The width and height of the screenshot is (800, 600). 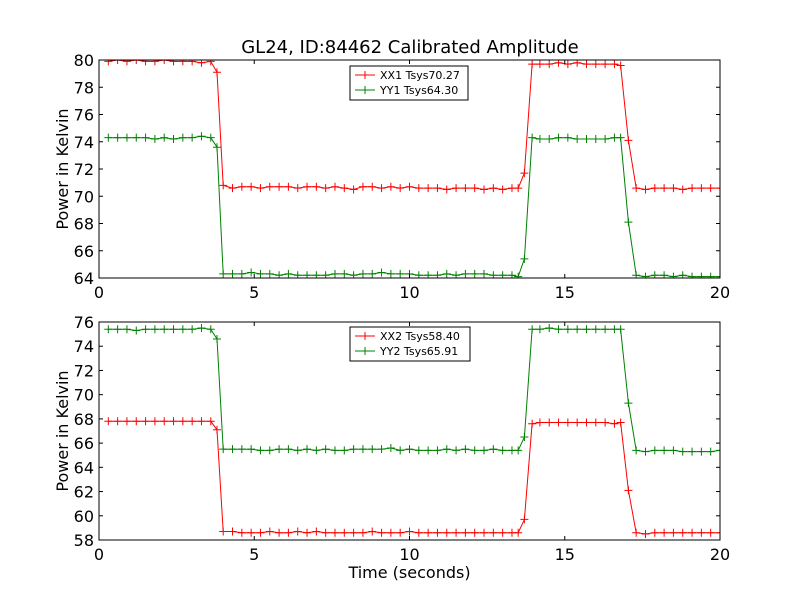 What do you see at coordinates (720, 292) in the screenshot?
I see `x-tick-label: 20` at bounding box center [720, 292].